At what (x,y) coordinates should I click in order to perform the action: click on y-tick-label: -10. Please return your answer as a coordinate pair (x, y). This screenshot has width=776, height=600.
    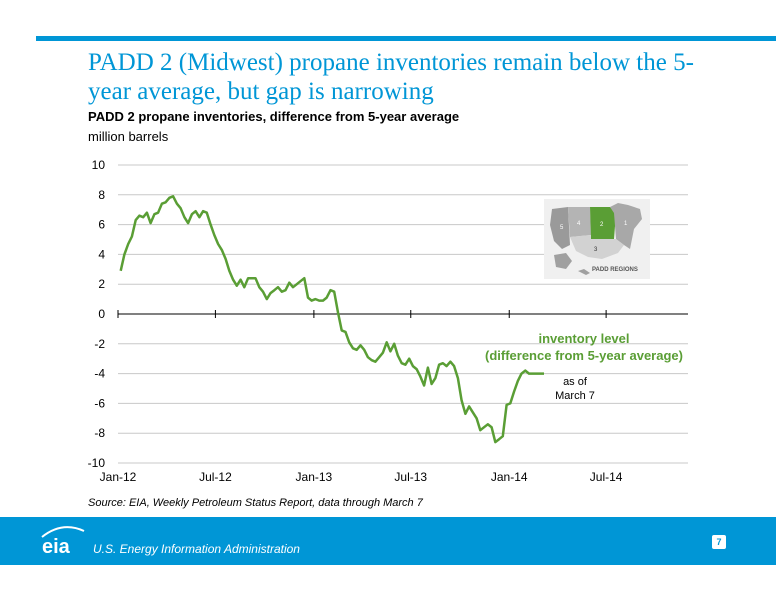
    Looking at the image, I should click on (97, 463).